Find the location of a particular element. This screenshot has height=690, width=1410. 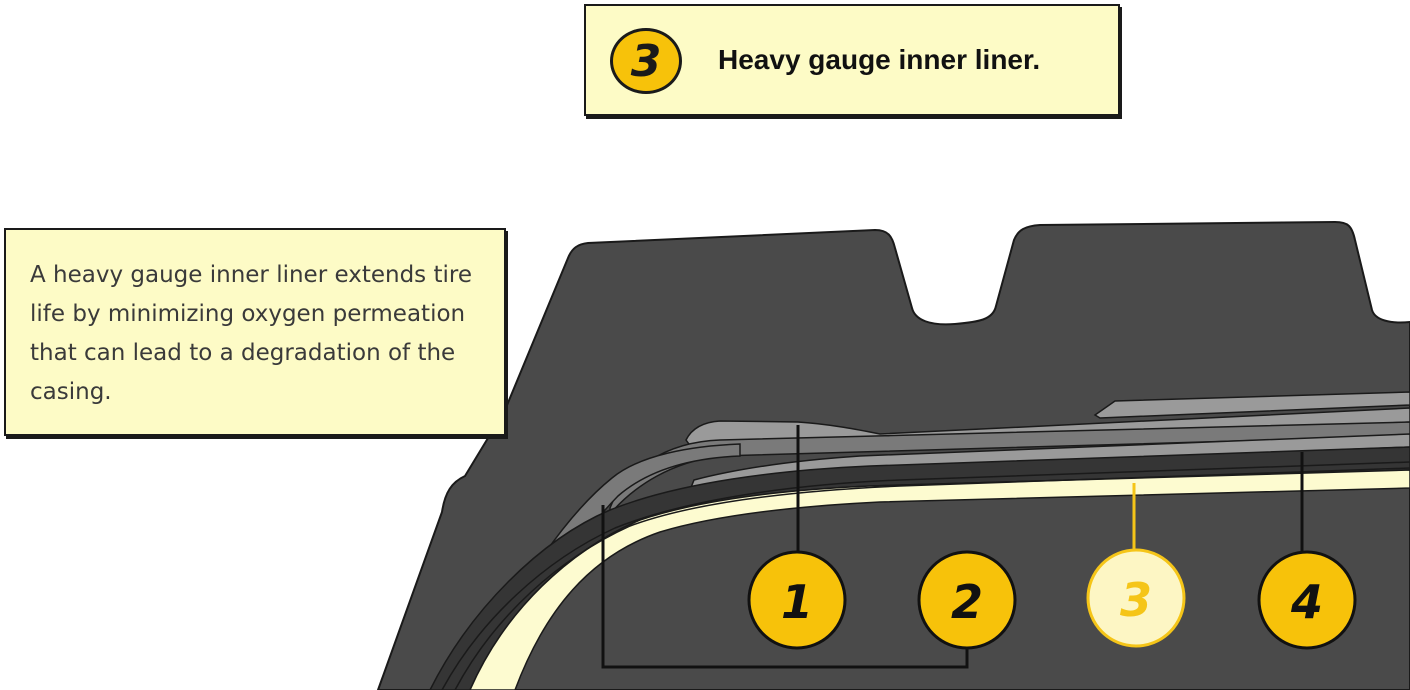

upper-belt-layer is located at coordinates (1251, 405).